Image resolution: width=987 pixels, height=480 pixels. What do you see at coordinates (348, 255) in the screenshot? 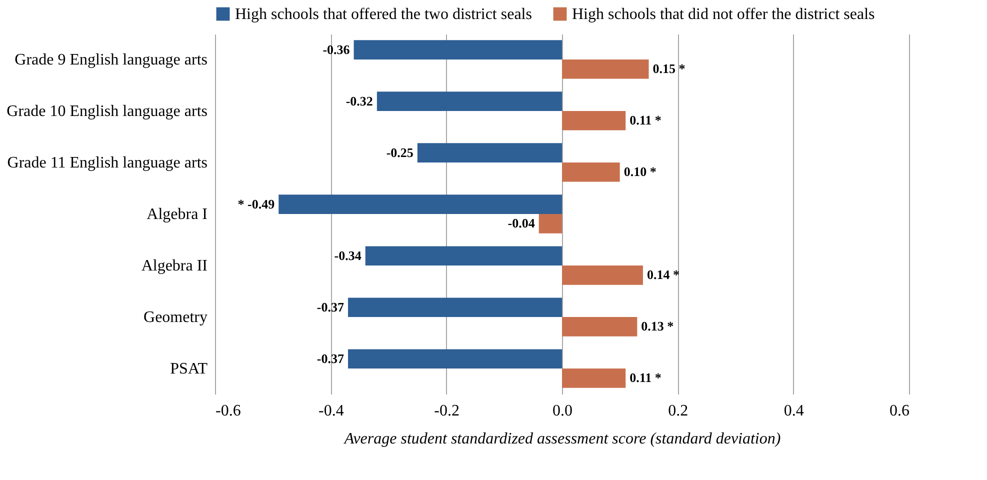
I see `data-label: -0.34` at bounding box center [348, 255].